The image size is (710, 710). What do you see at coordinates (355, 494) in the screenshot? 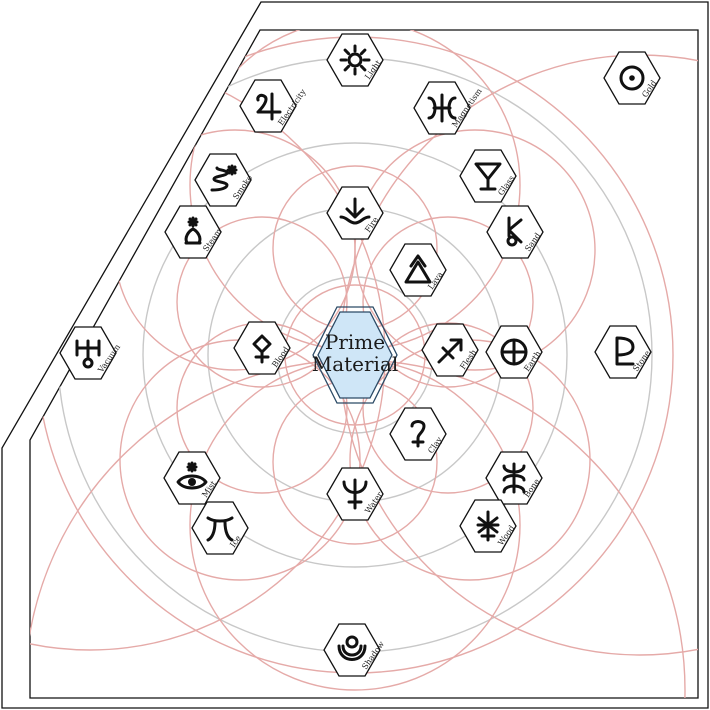
I see `neptune-icon` at bounding box center [355, 494].